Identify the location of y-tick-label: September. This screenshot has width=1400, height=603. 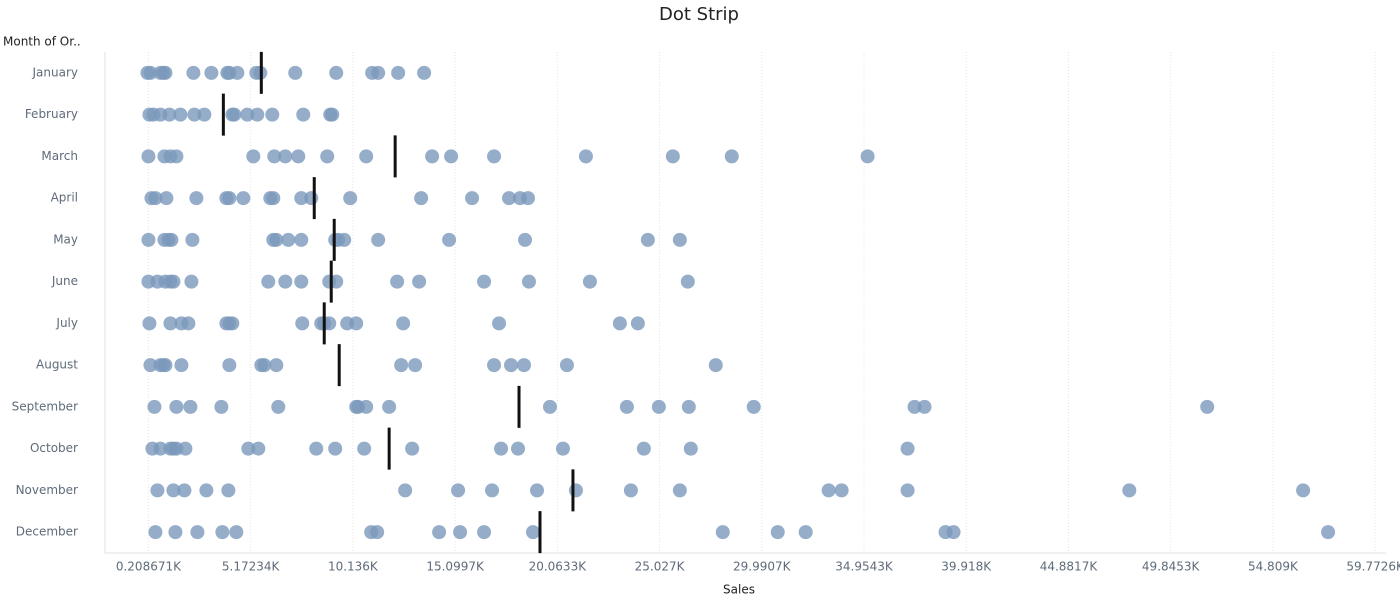
(45, 406).